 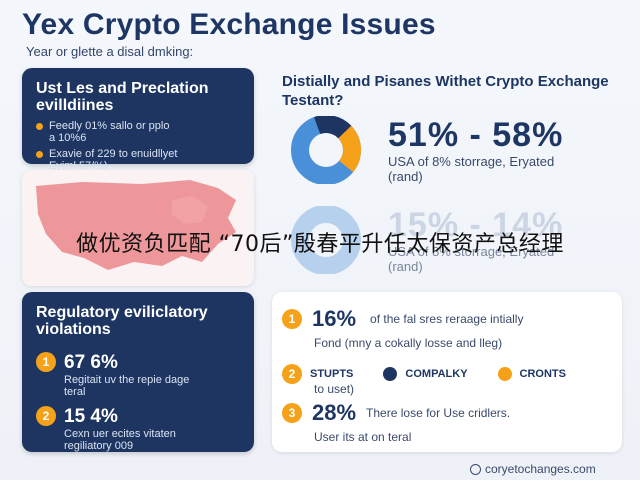 I want to click on legend-item-compalky: COMPALKY, so click(x=425, y=374).